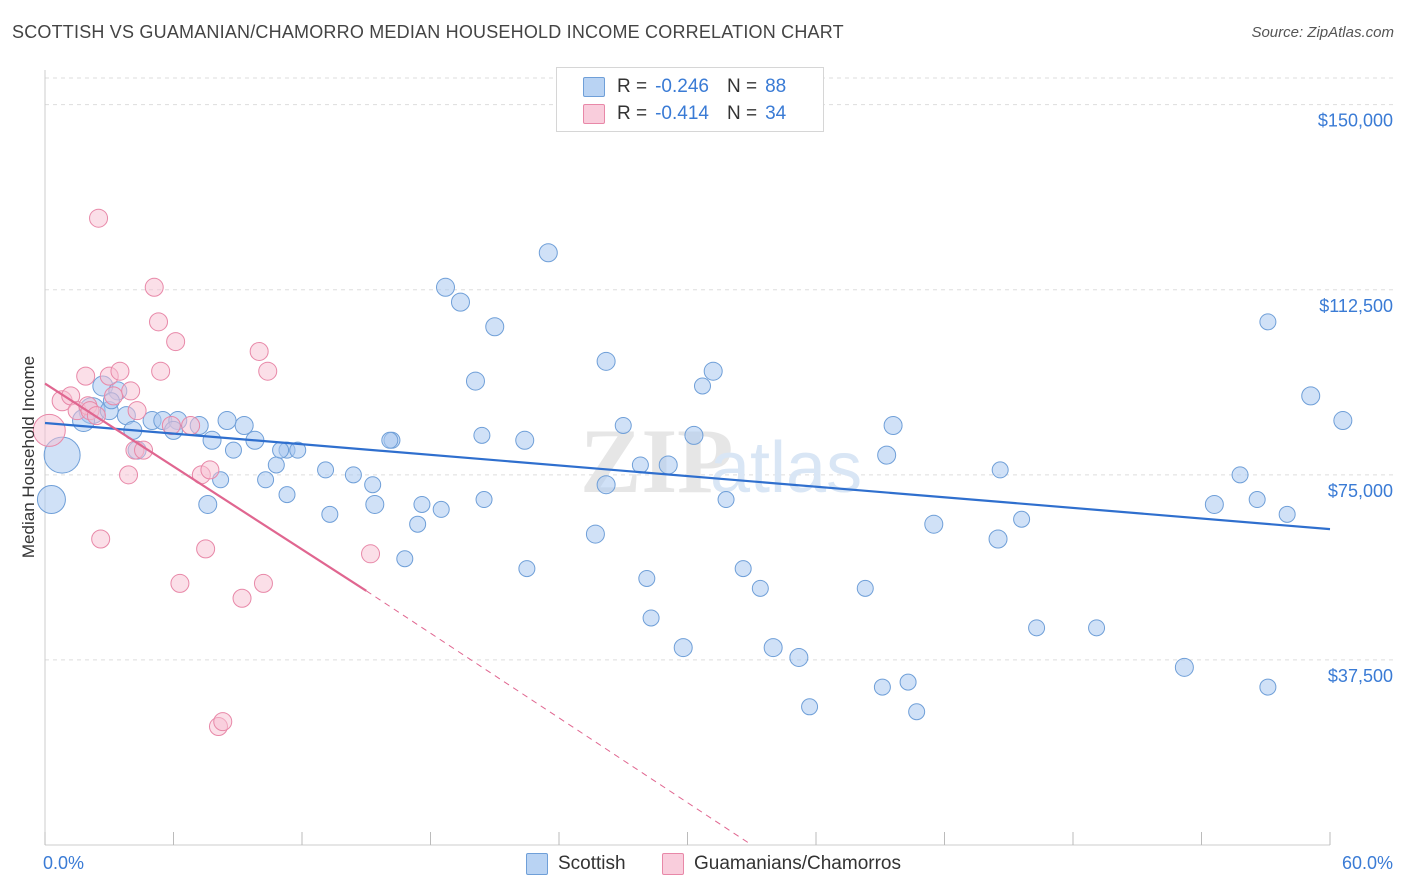 Image resolution: width=1406 pixels, height=892 pixels. I want to click on x-tick-label-min: 0.0%, so click(63, 863).